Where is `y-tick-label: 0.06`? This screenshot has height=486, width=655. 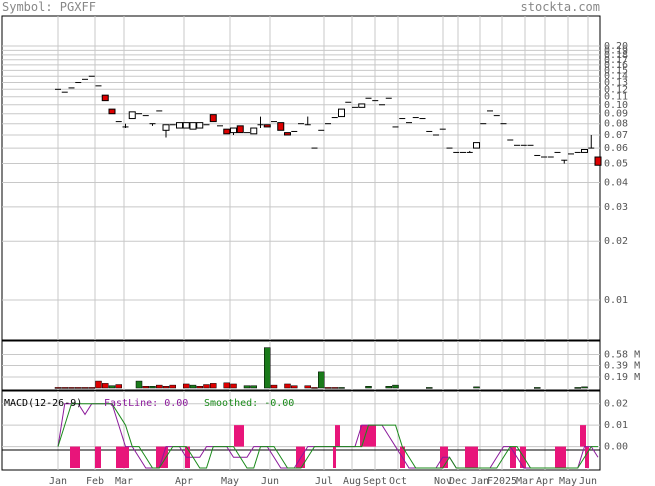
y-tick-label: 0.06 is located at coordinates (616, 148).